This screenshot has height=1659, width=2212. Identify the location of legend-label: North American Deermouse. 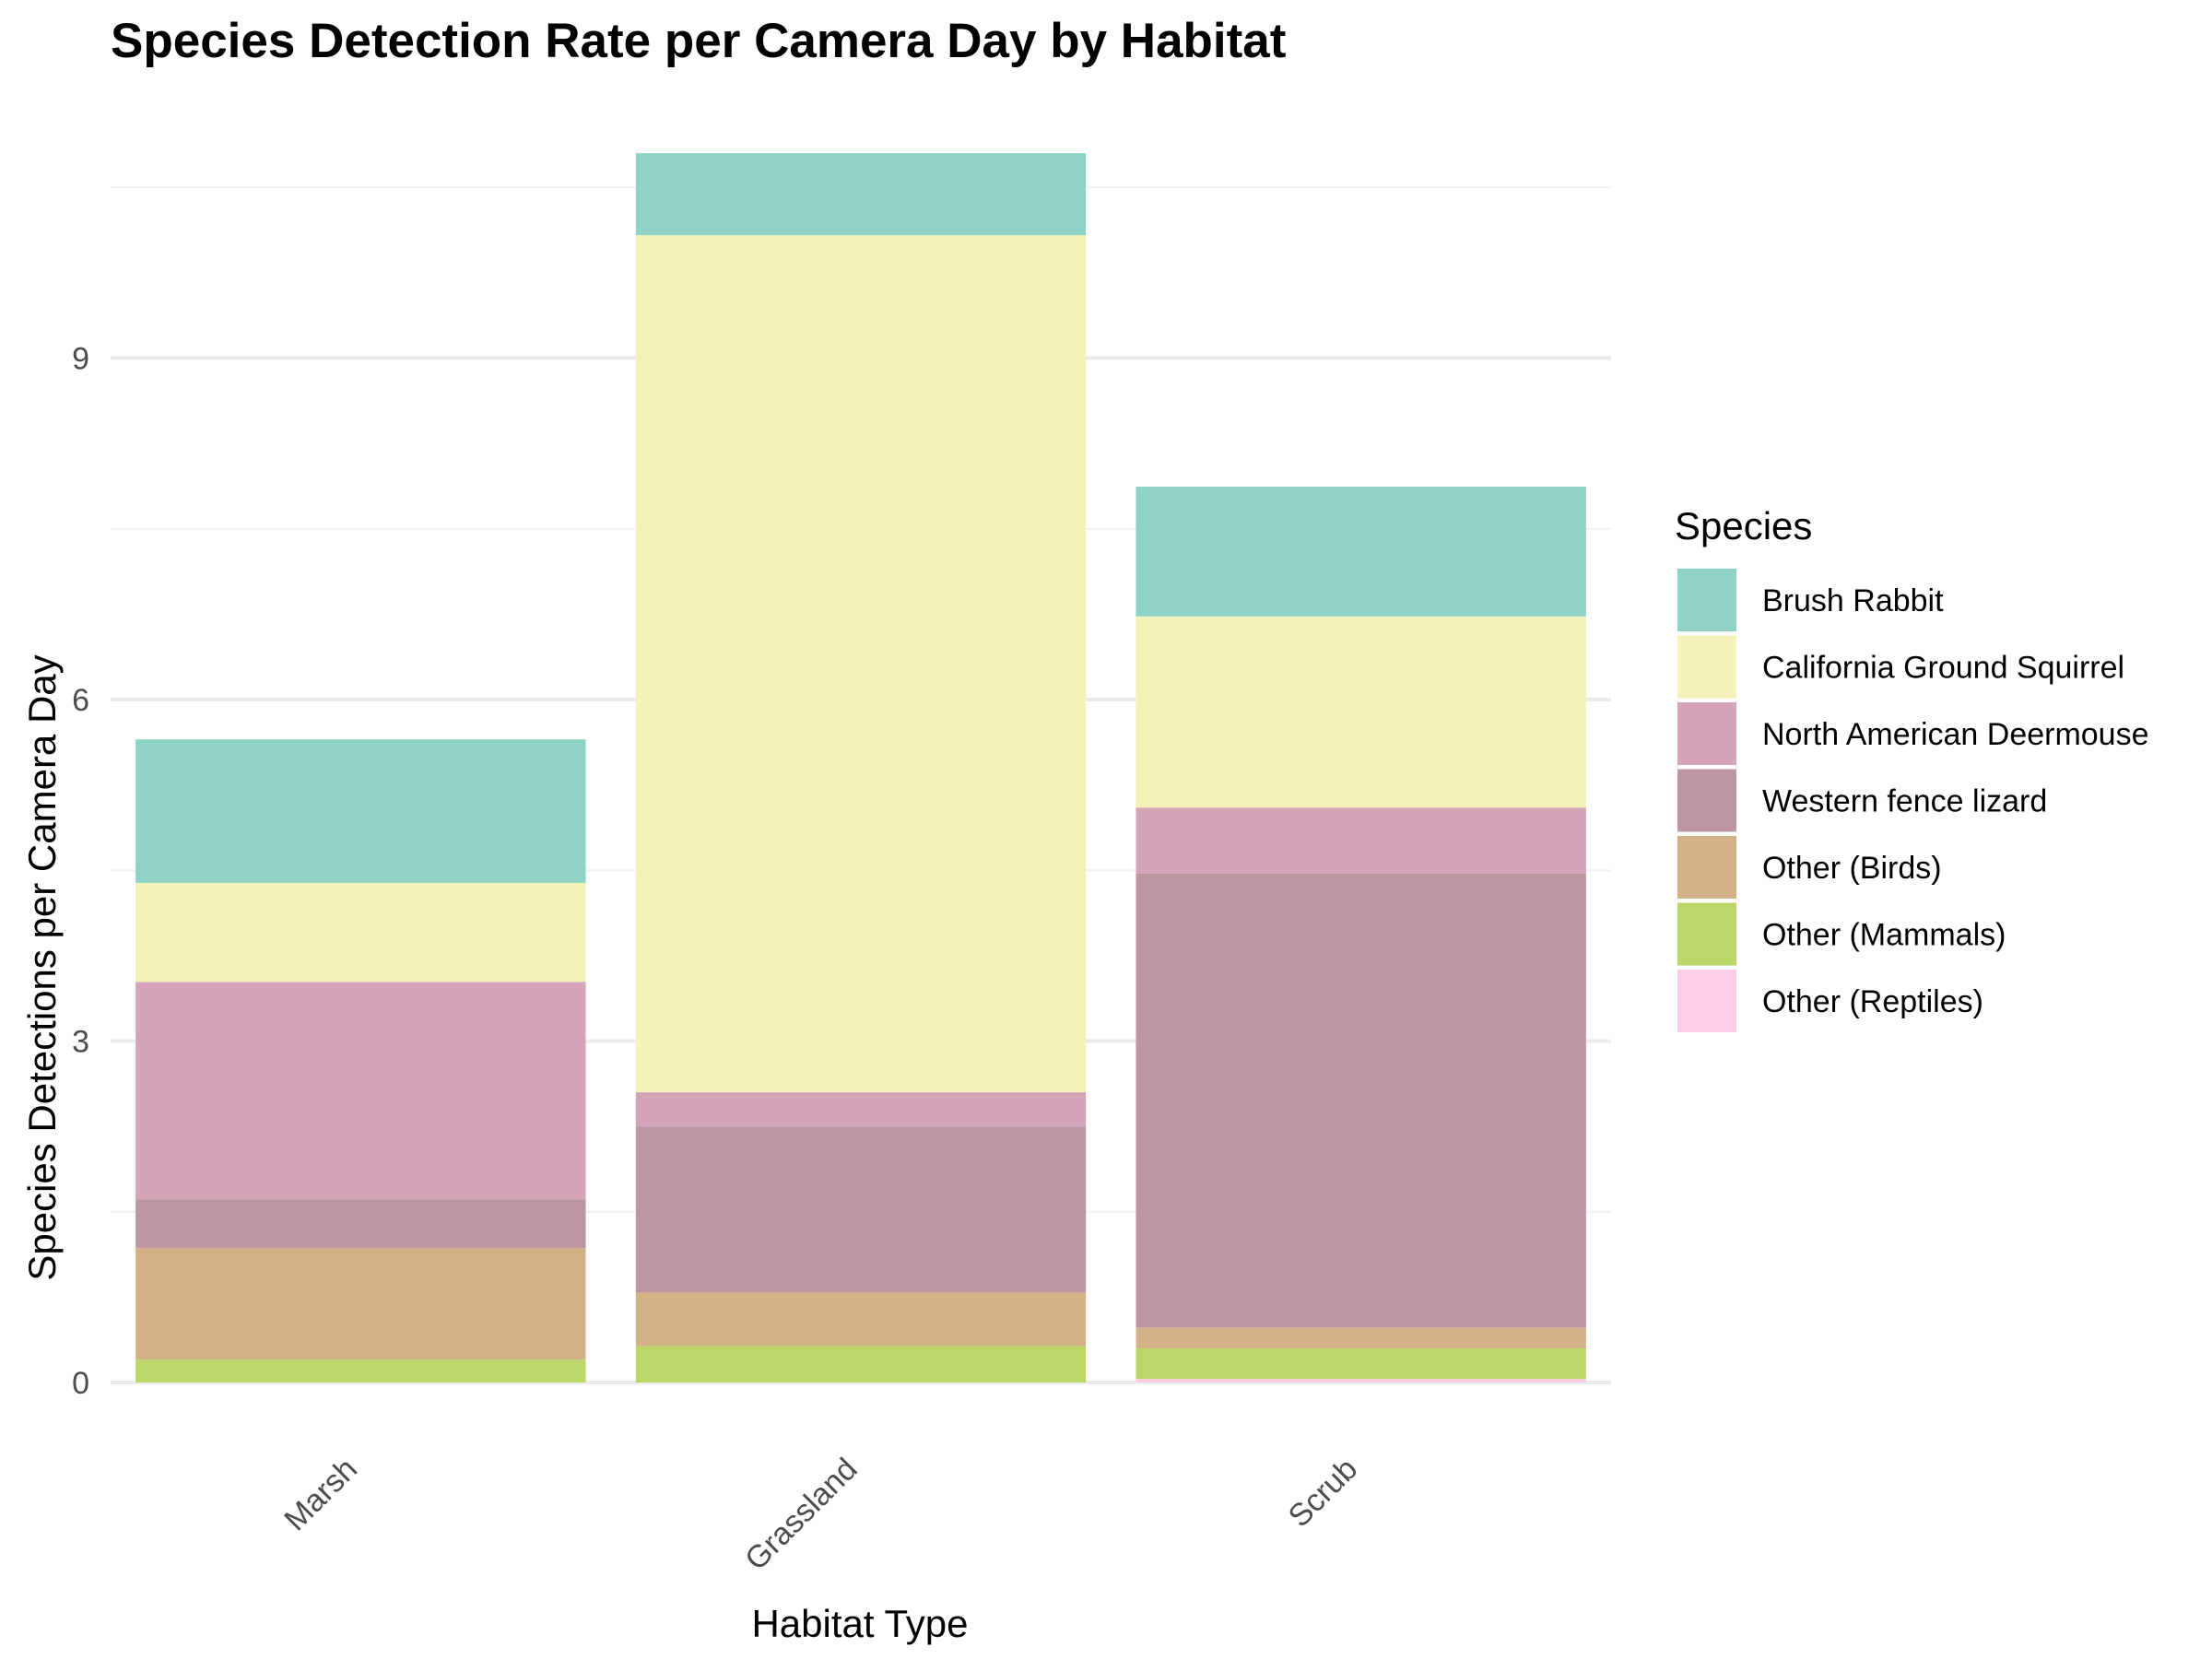
(1955, 734).